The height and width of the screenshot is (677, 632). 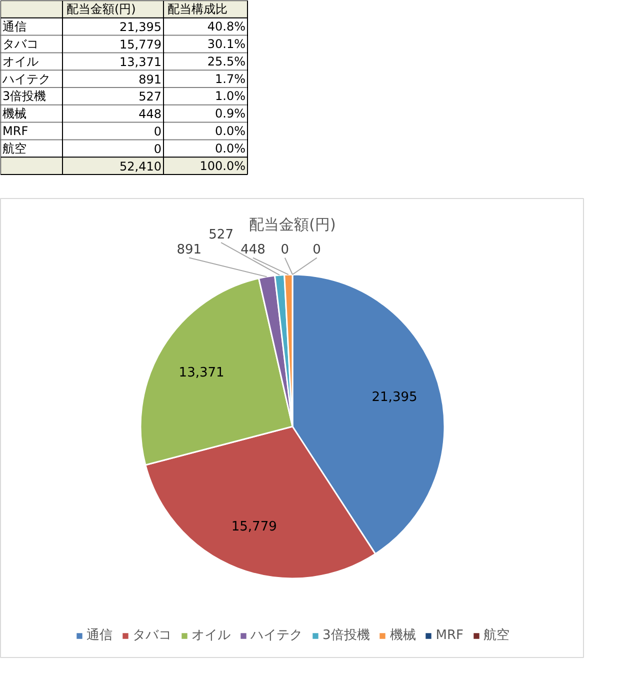 I want to click on series-label: 配当金額(円), so click(x=101, y=9).